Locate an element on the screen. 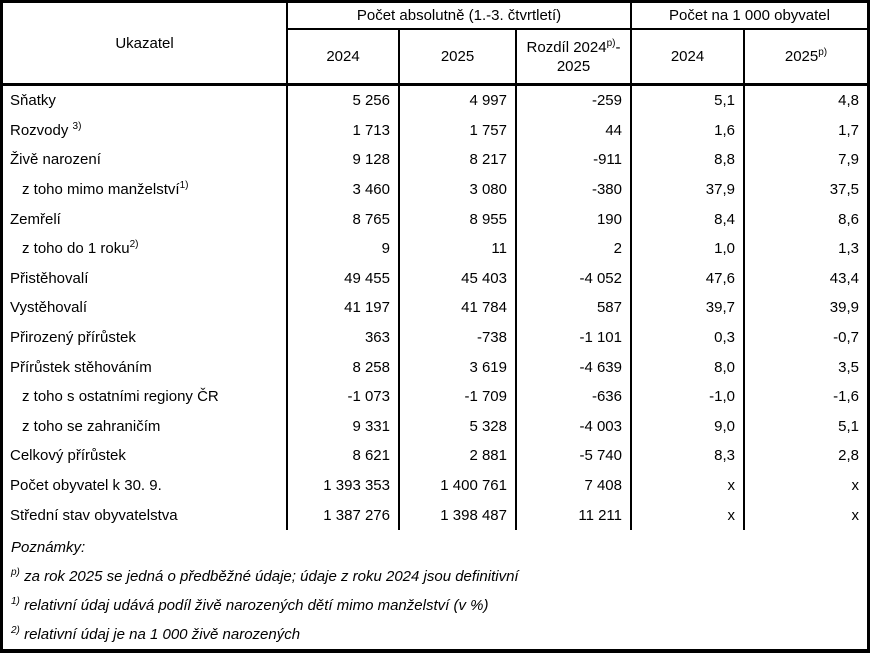 The width and height of the screenshot is (870, 653). cell-absolute-2024: 5 256 is located at coordinates (344, 101).